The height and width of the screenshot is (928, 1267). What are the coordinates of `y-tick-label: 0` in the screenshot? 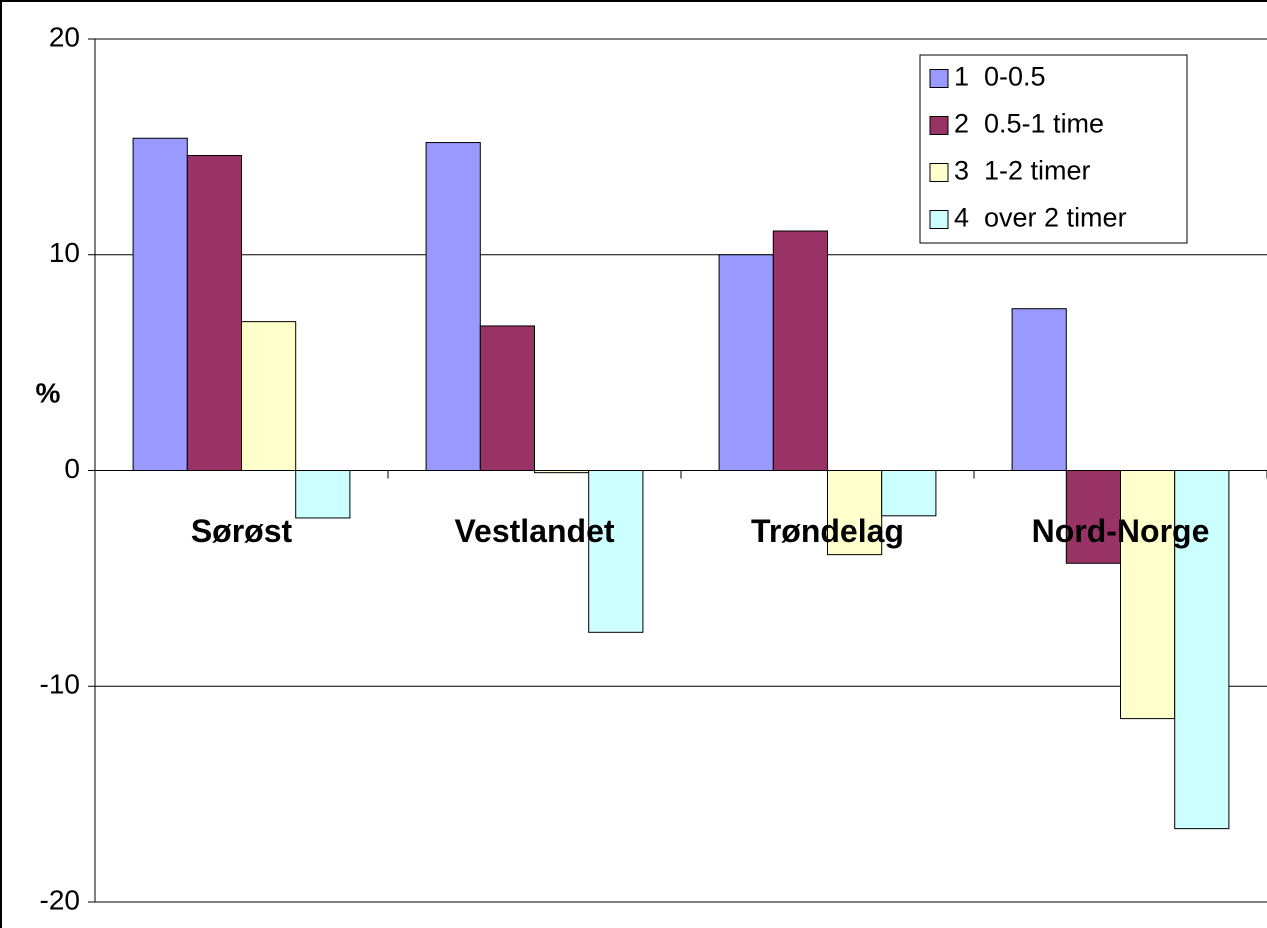 It's located at (72, 468).